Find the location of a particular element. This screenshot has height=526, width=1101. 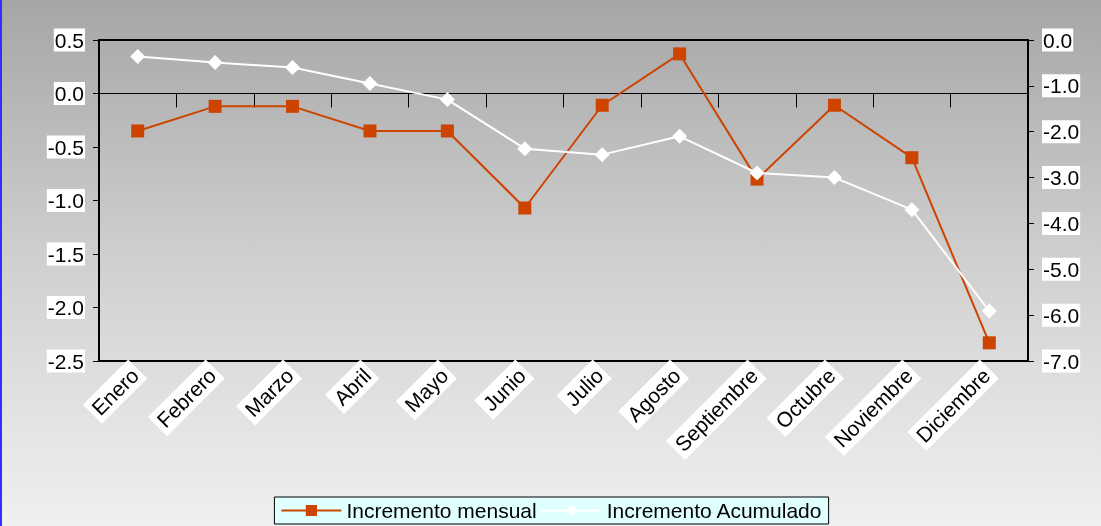

y2-tick-label: -1.0 is located at coordinates (1061, 86).